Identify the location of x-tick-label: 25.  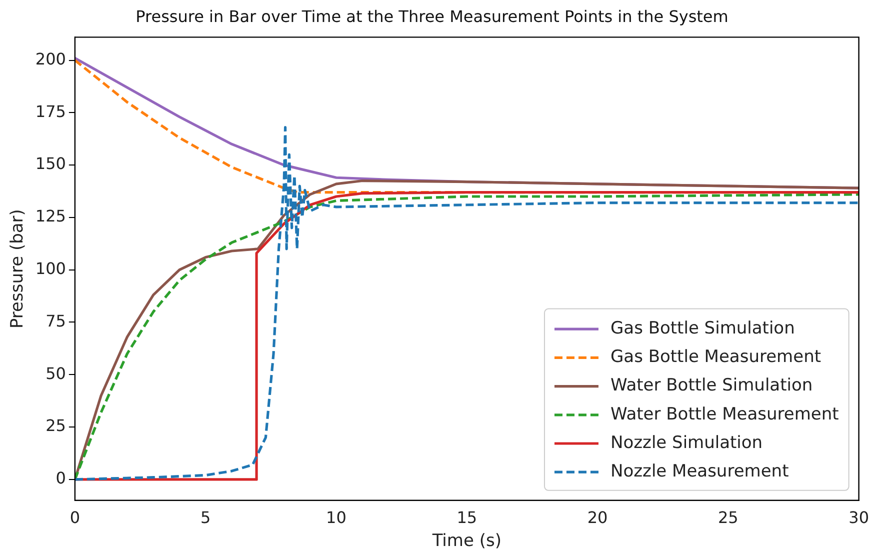
(728, 518).